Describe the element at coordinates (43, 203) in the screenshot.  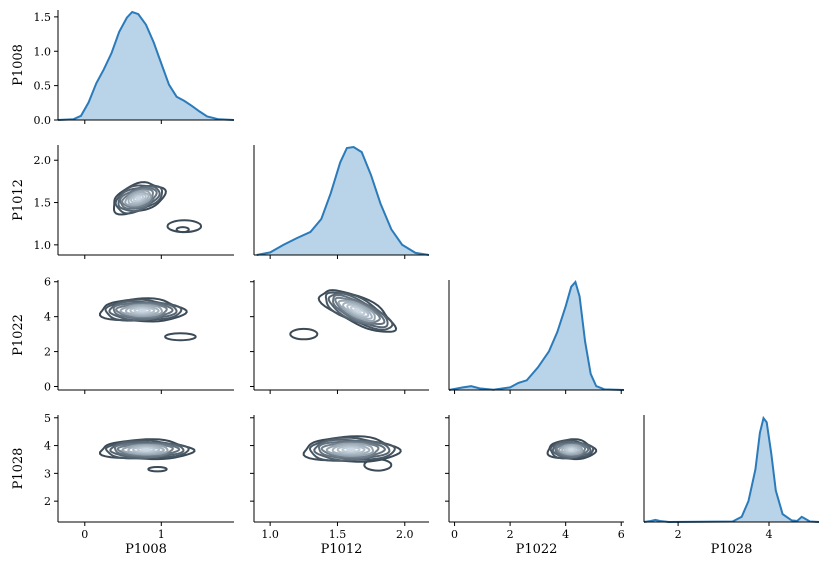
I see `y-tick-label: 1.5` at that location.